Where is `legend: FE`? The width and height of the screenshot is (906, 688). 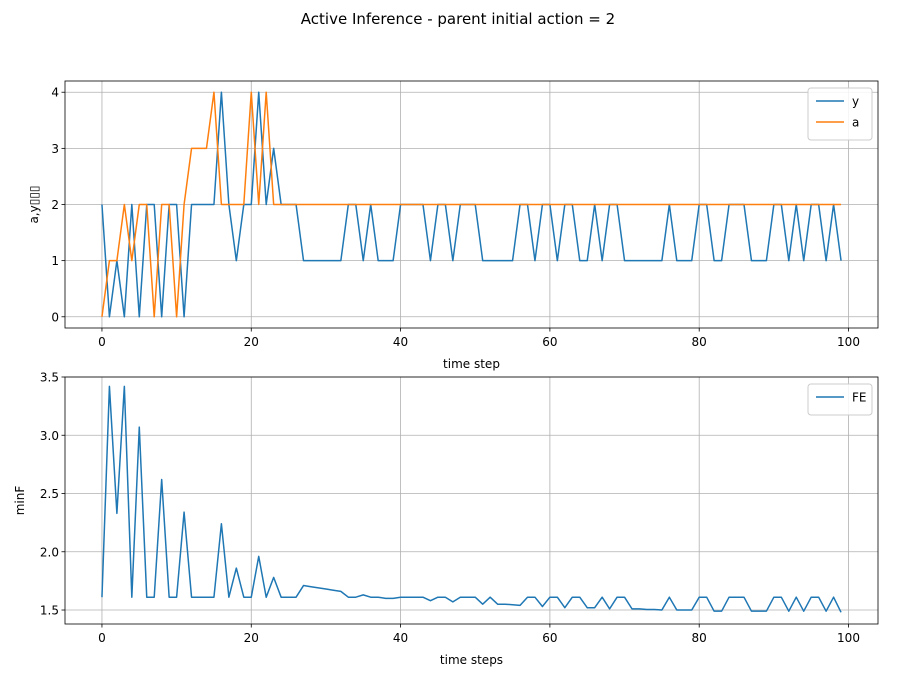
legend: FE is located at coordinates (840, 399).